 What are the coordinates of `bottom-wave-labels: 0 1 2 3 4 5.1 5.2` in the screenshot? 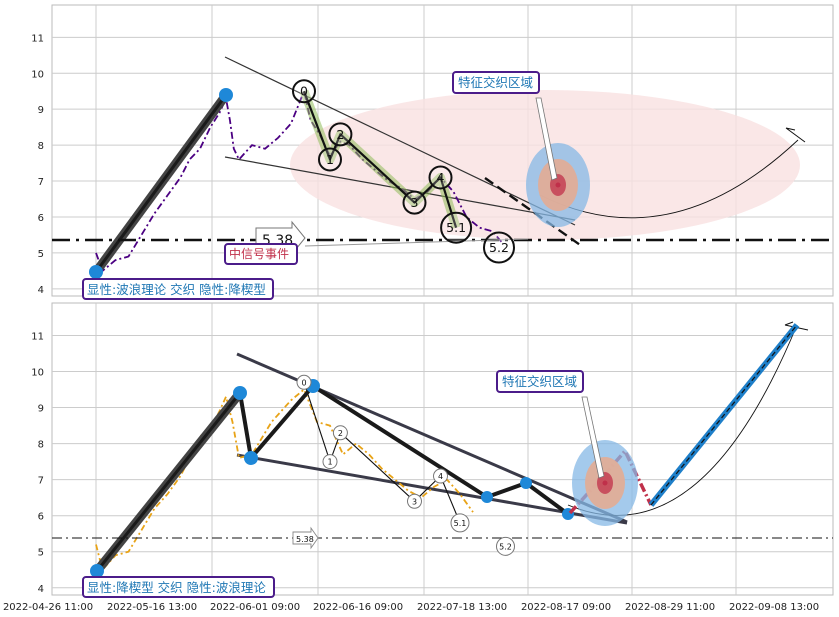 It's located at (405, 465).